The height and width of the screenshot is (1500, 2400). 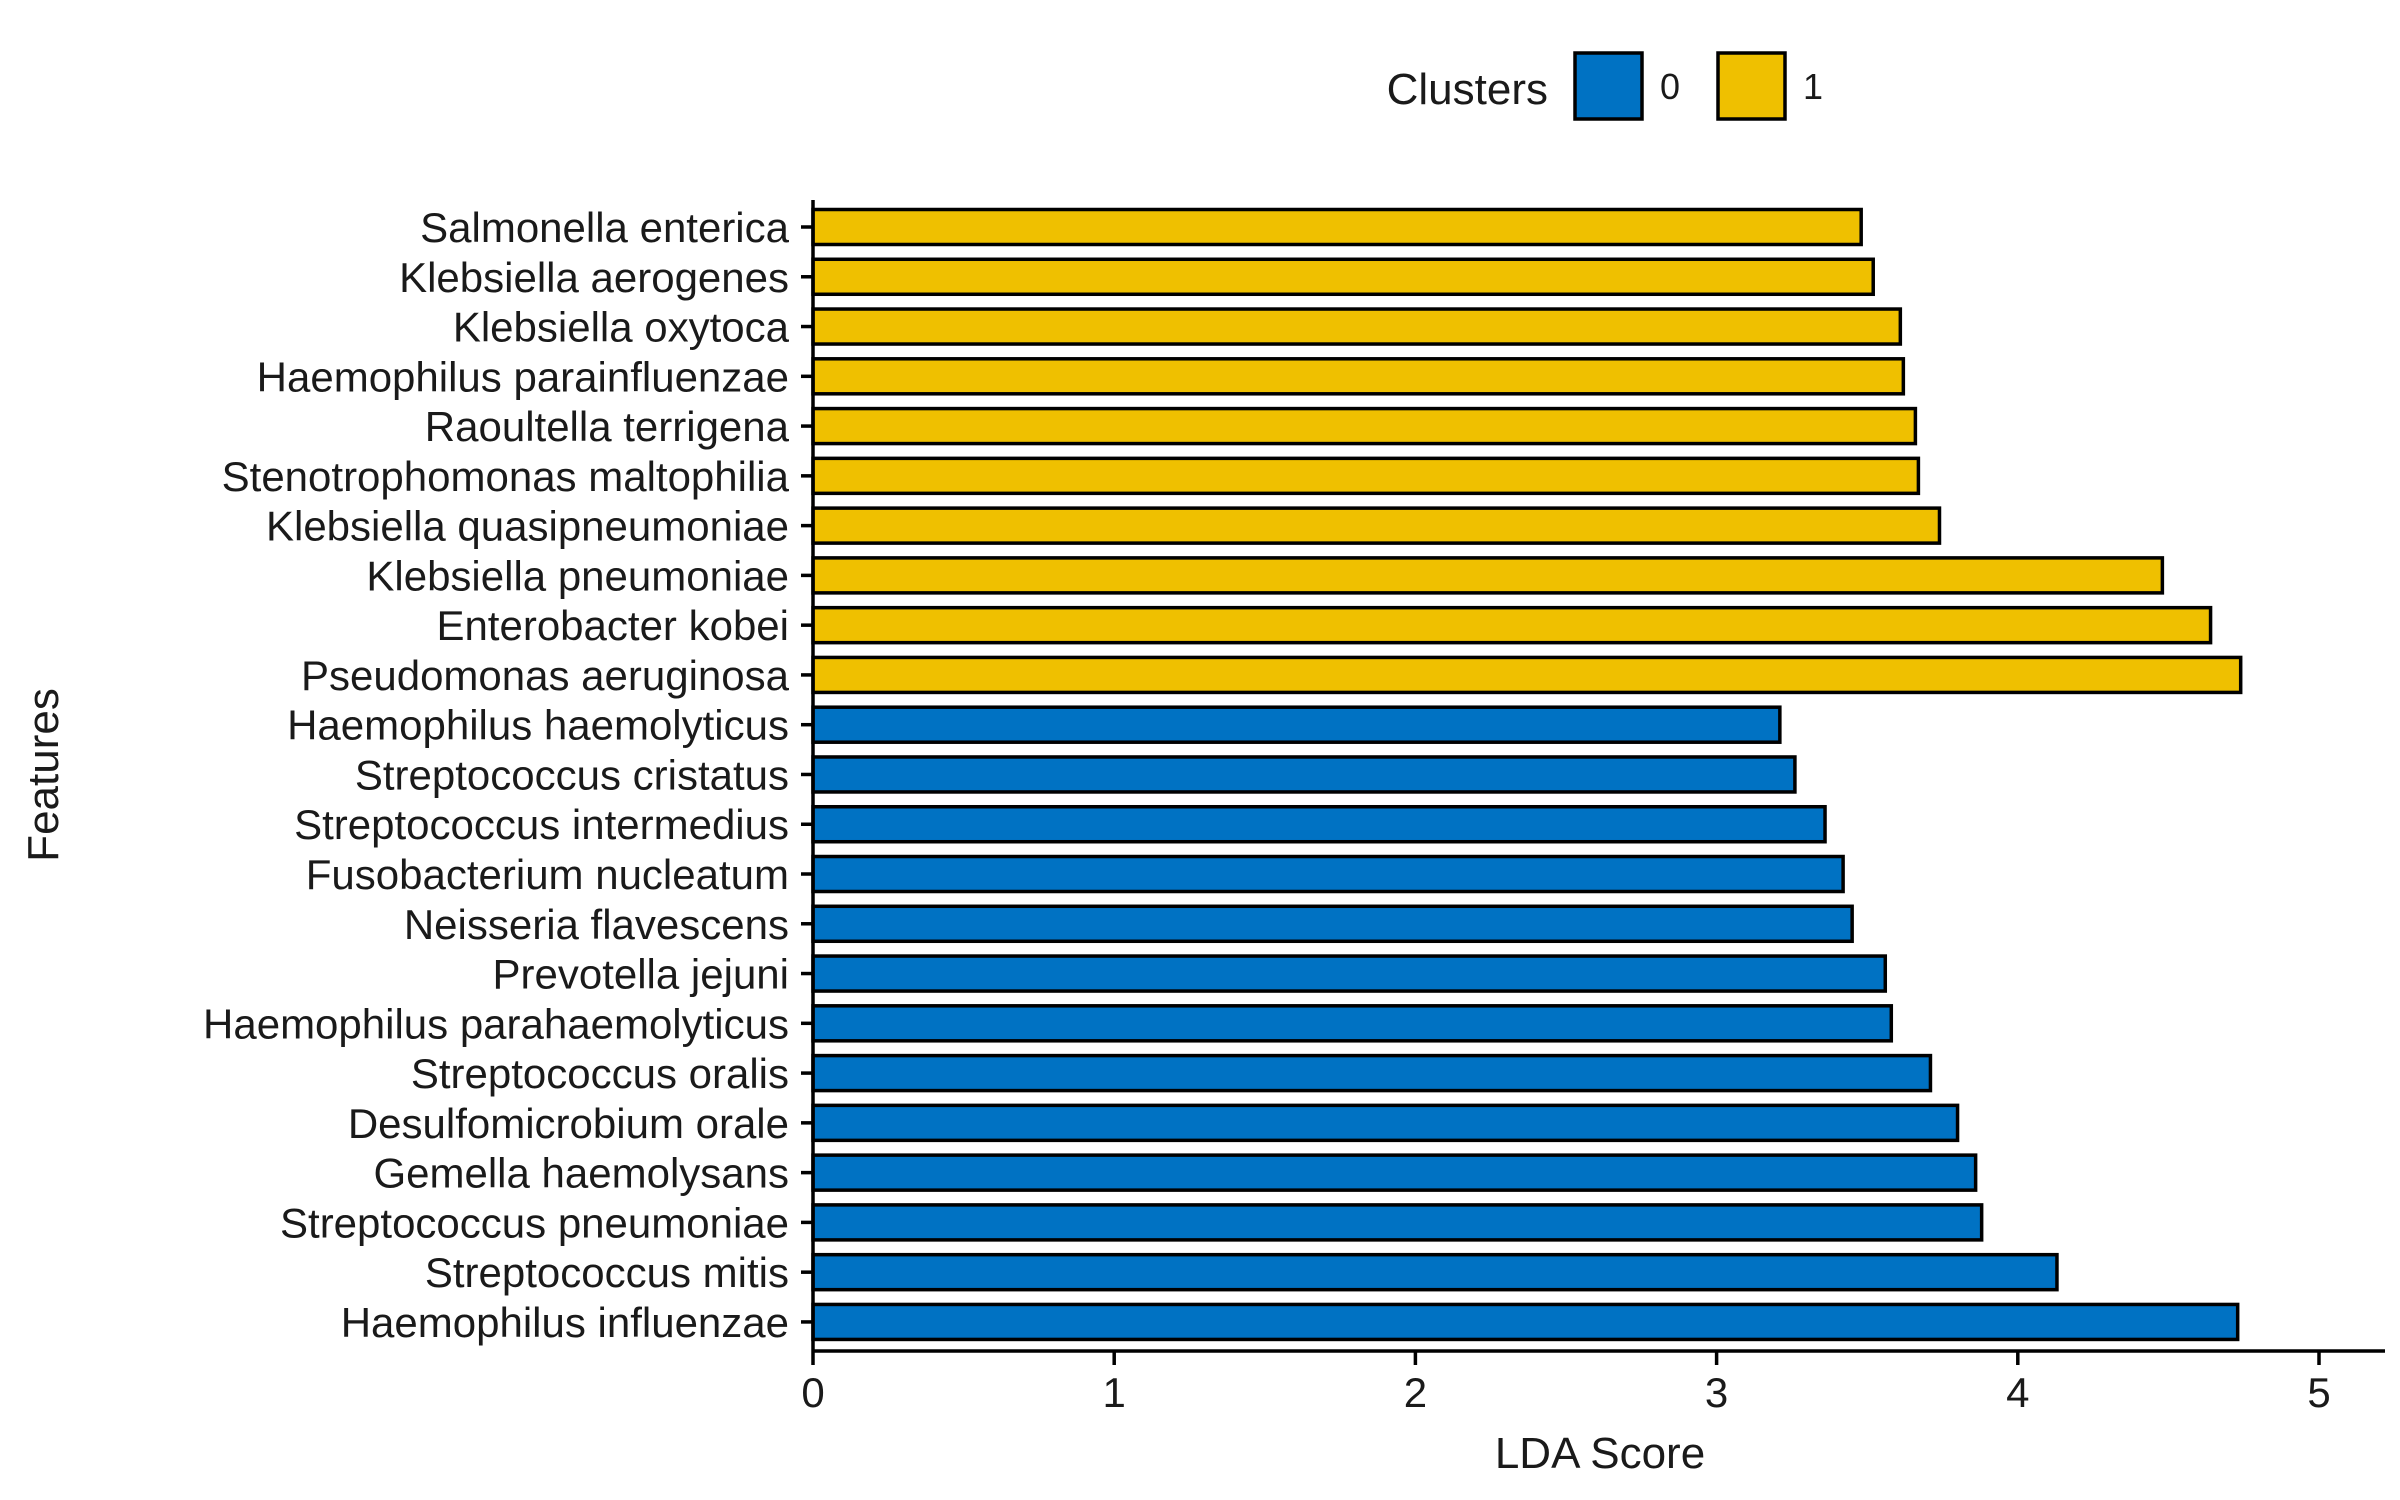 What do you see at coordinates (1716, 1392) in the screenshot?
I see `x-tick-label: 3` at bounding box center [1716, 1392].